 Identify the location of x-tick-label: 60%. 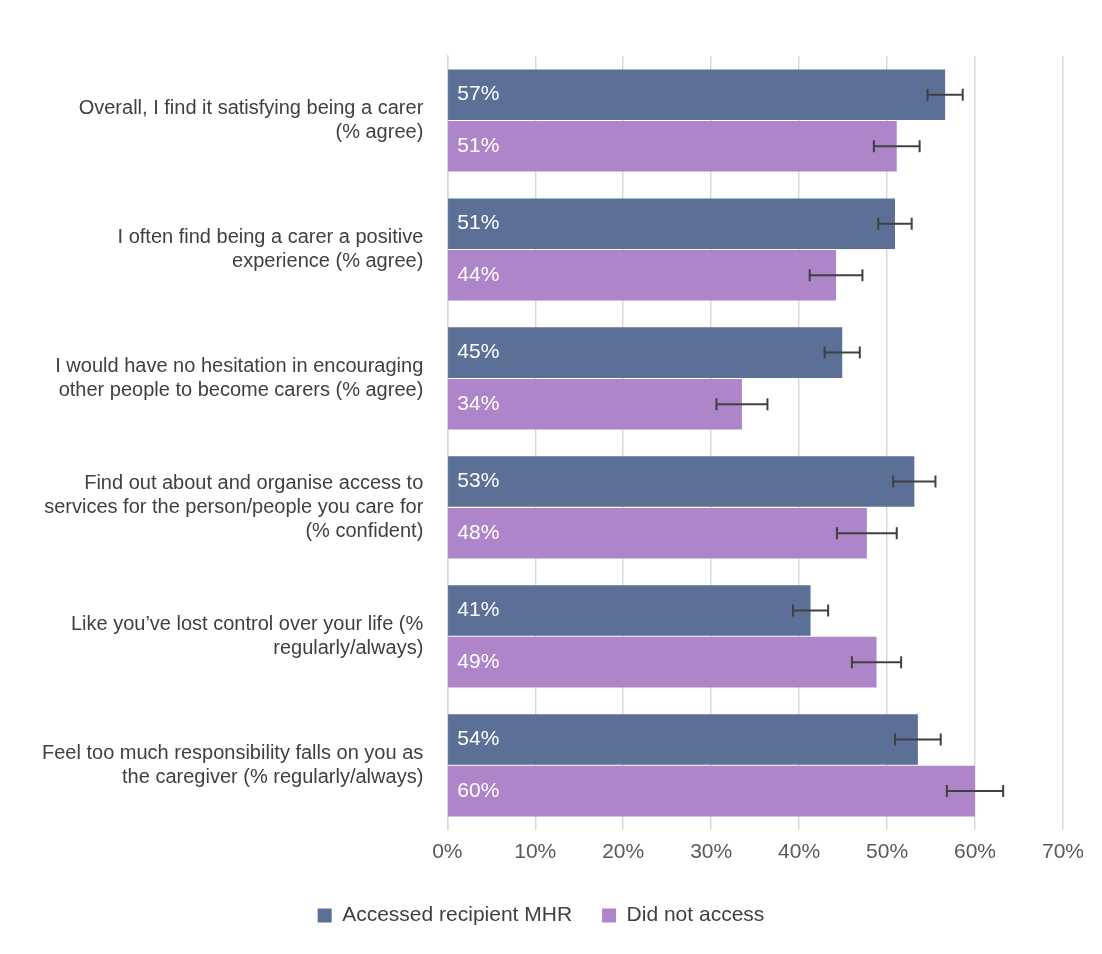
(975, 851).